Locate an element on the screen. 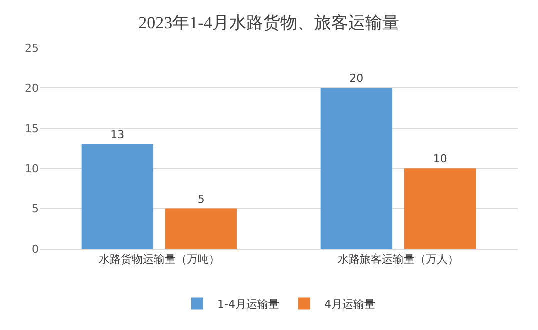 The width and height of the screenshot is (538, 330). y-tick-label: 20 is located at coordinates (32, 89).